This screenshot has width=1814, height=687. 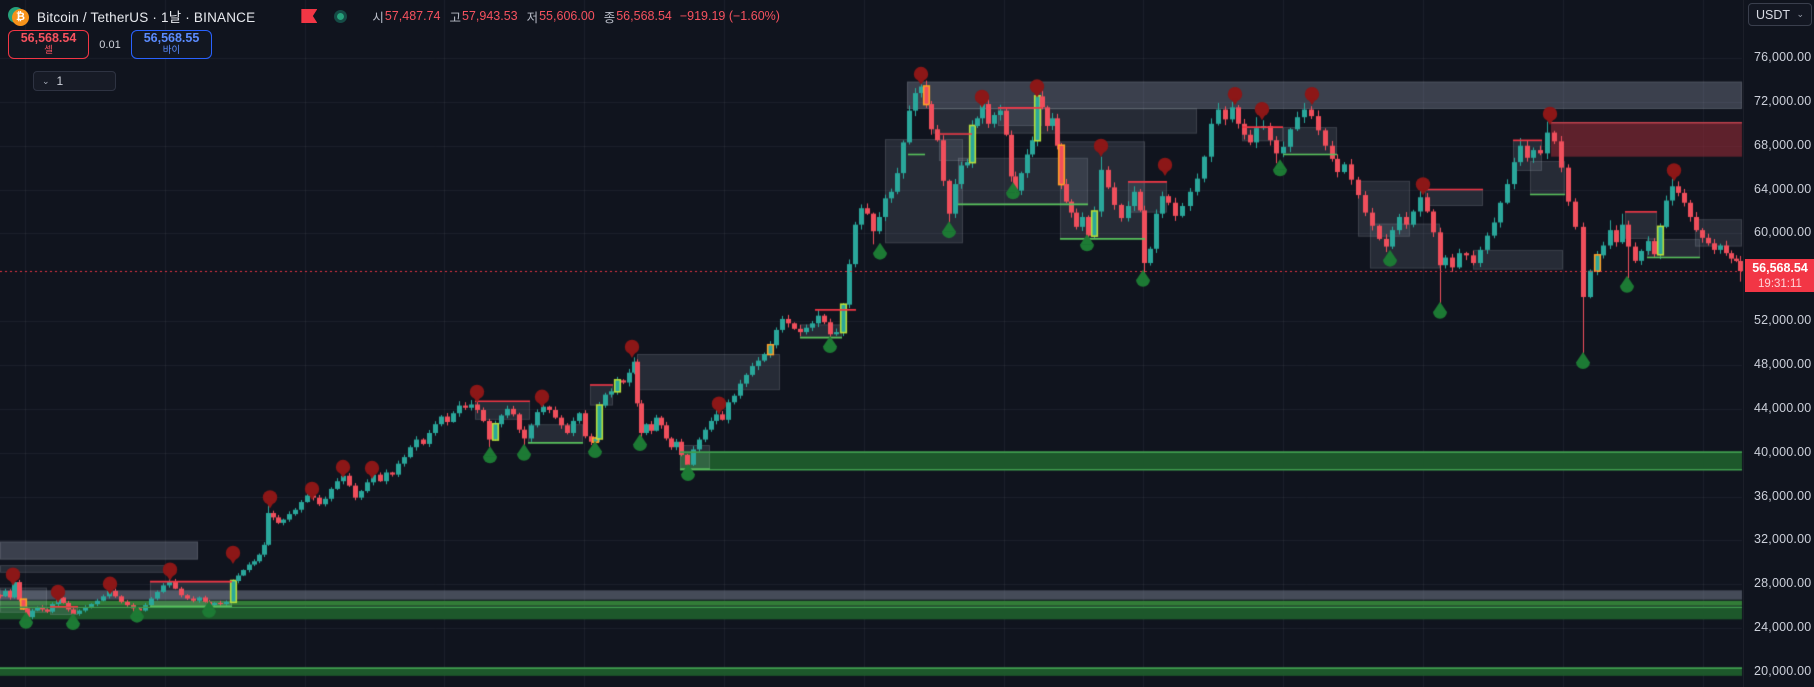 I want to click on low-label: 저, so click(x=532, y=17).